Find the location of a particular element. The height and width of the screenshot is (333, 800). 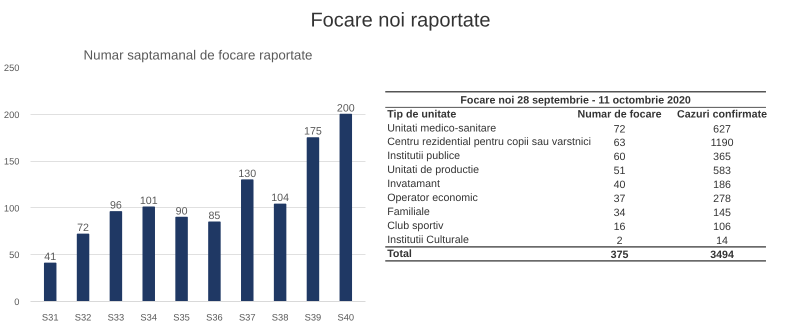

data-label: 200 is located at coordinates (345, 108).